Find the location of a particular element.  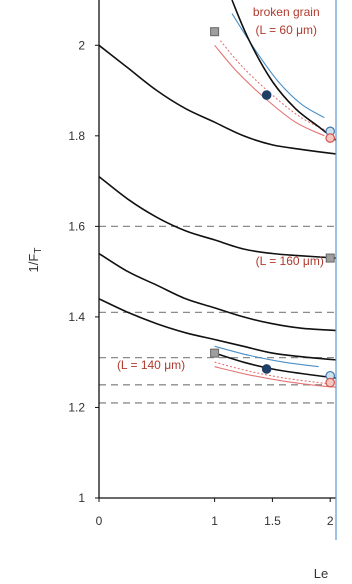

y-tick-label-0: 1 is located at coordinates (81, 498).